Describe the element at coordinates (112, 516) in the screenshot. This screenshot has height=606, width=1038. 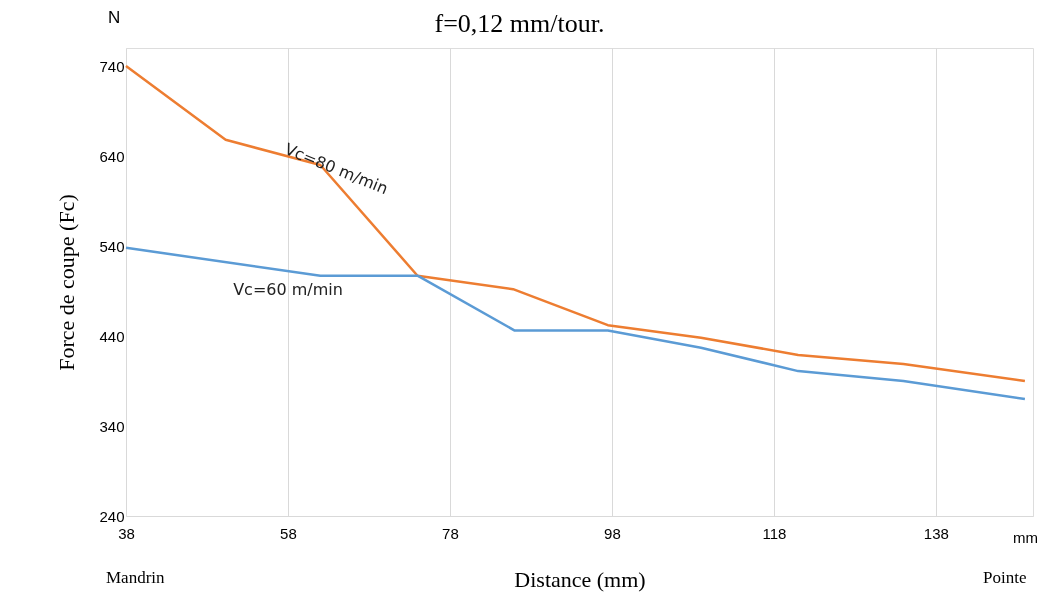
I see `y-tick-label: 240` at that location.